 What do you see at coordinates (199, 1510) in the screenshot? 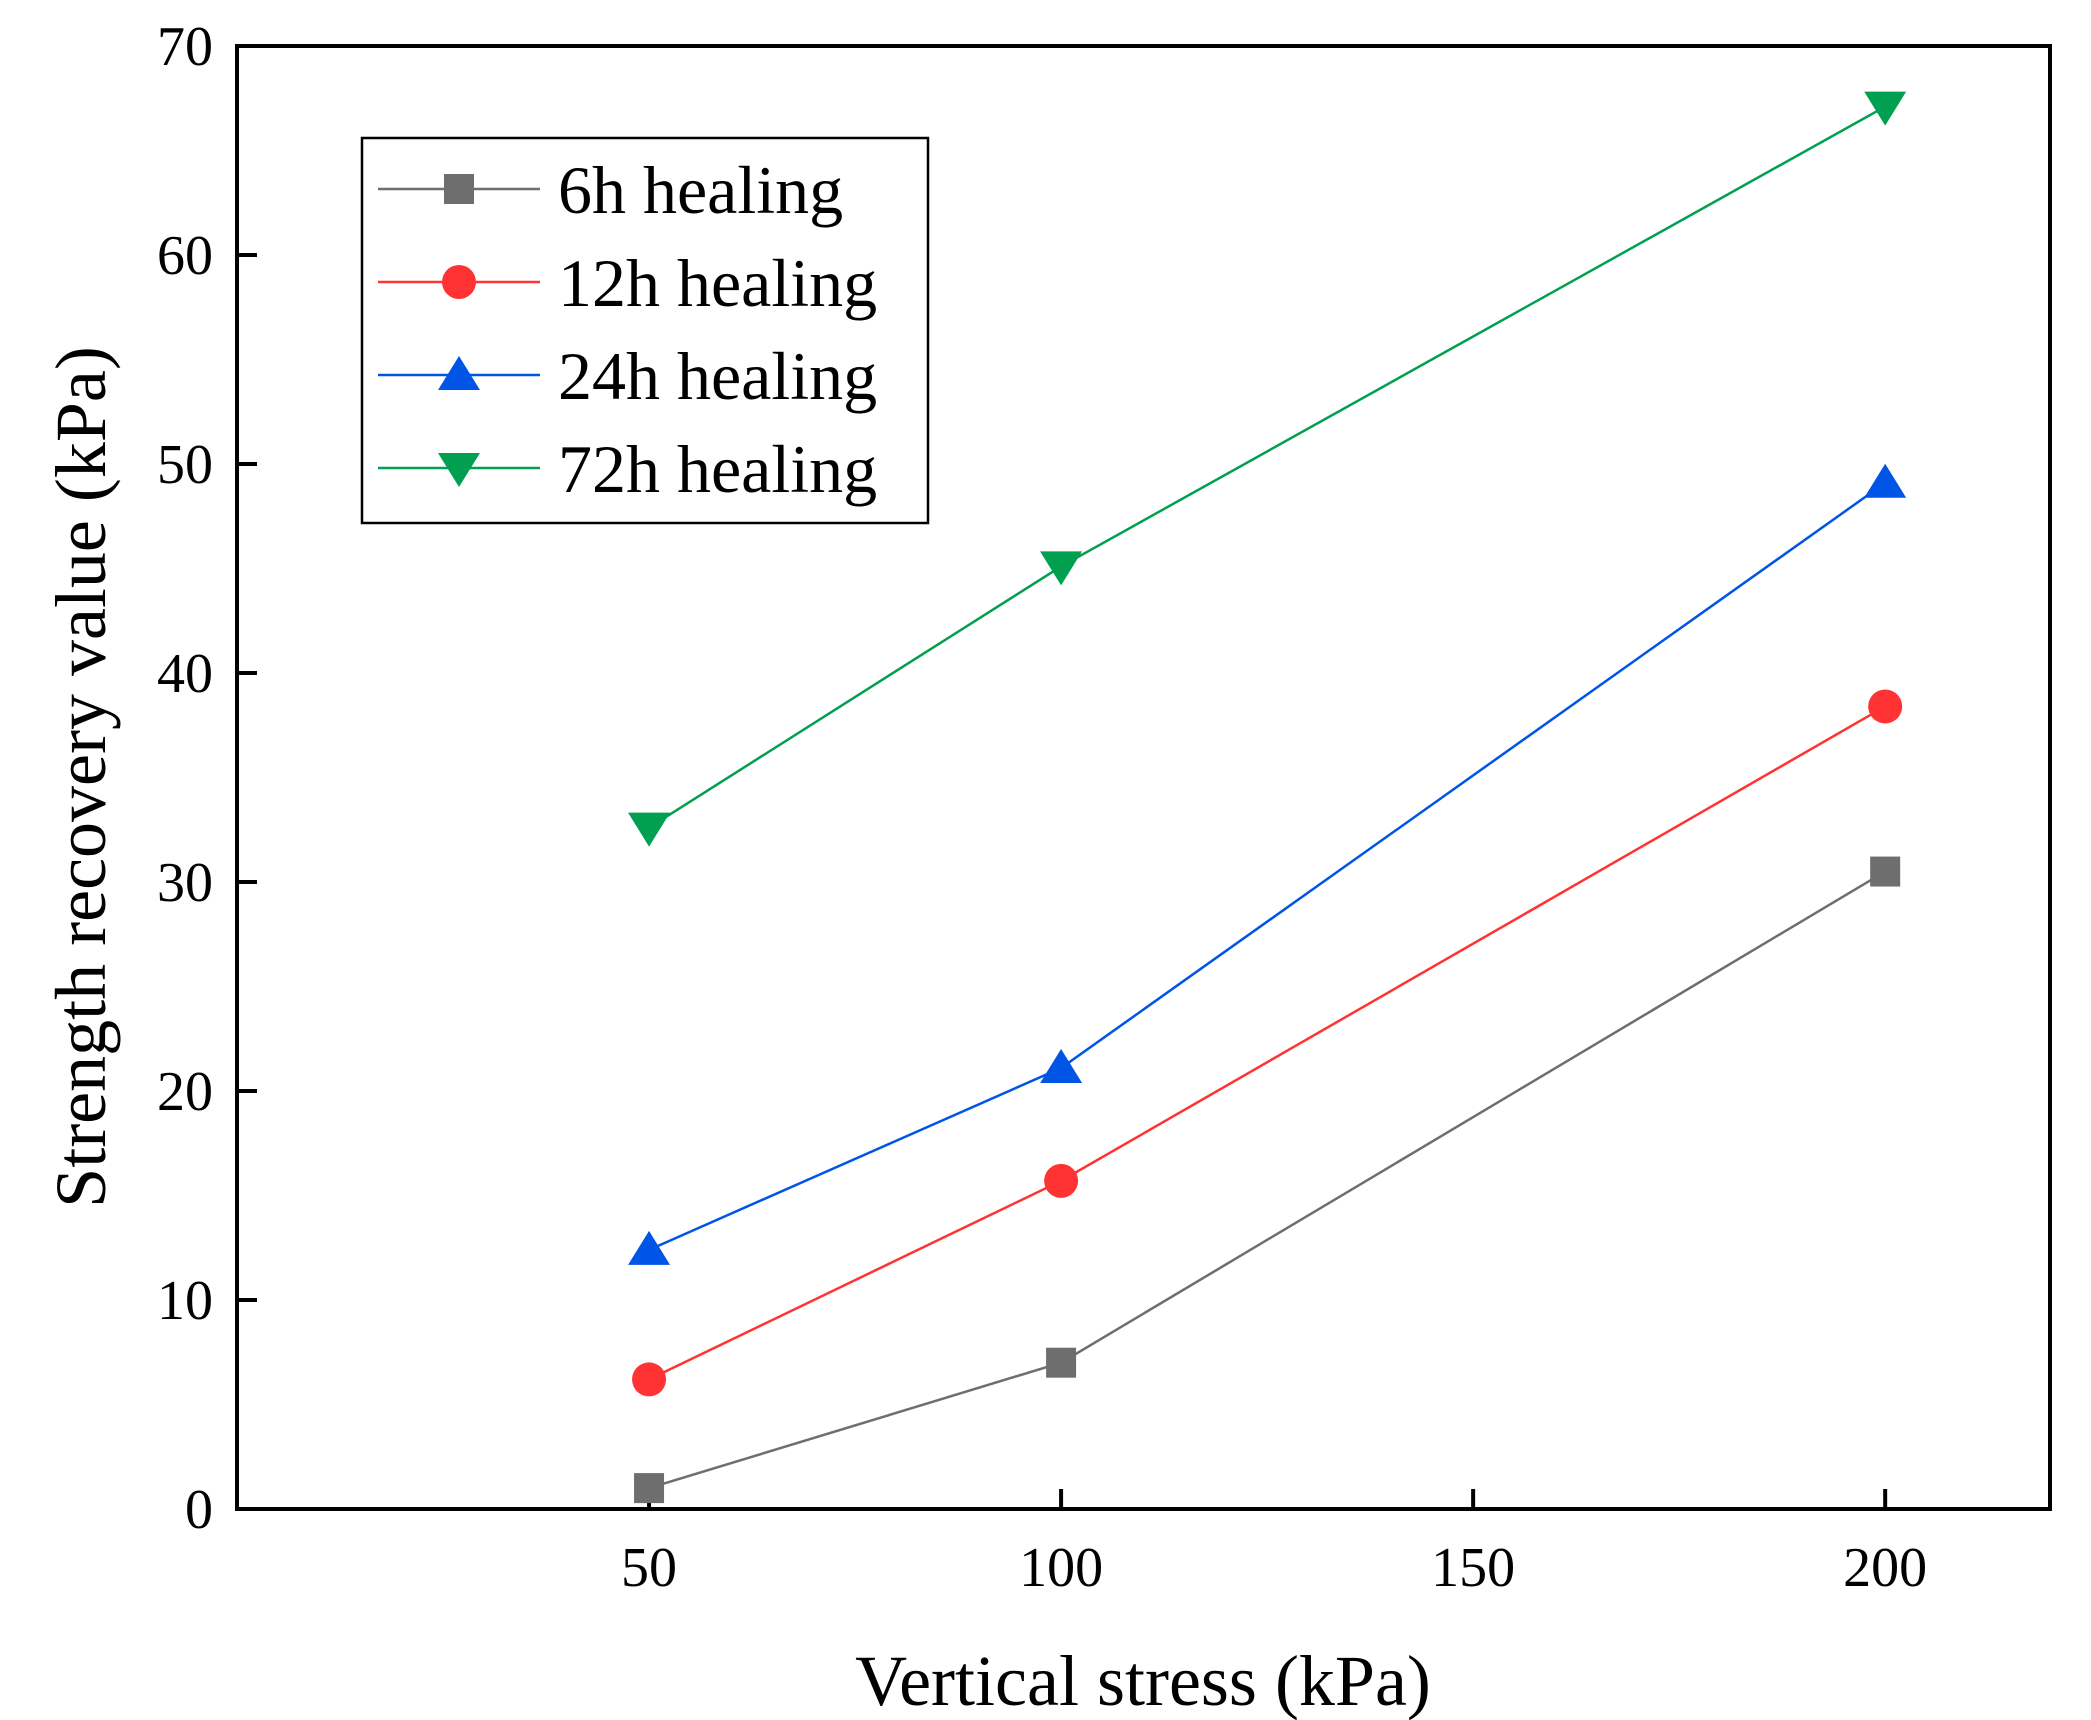
I see `y-tick-label: 0` at bounding box center [199, 1510].